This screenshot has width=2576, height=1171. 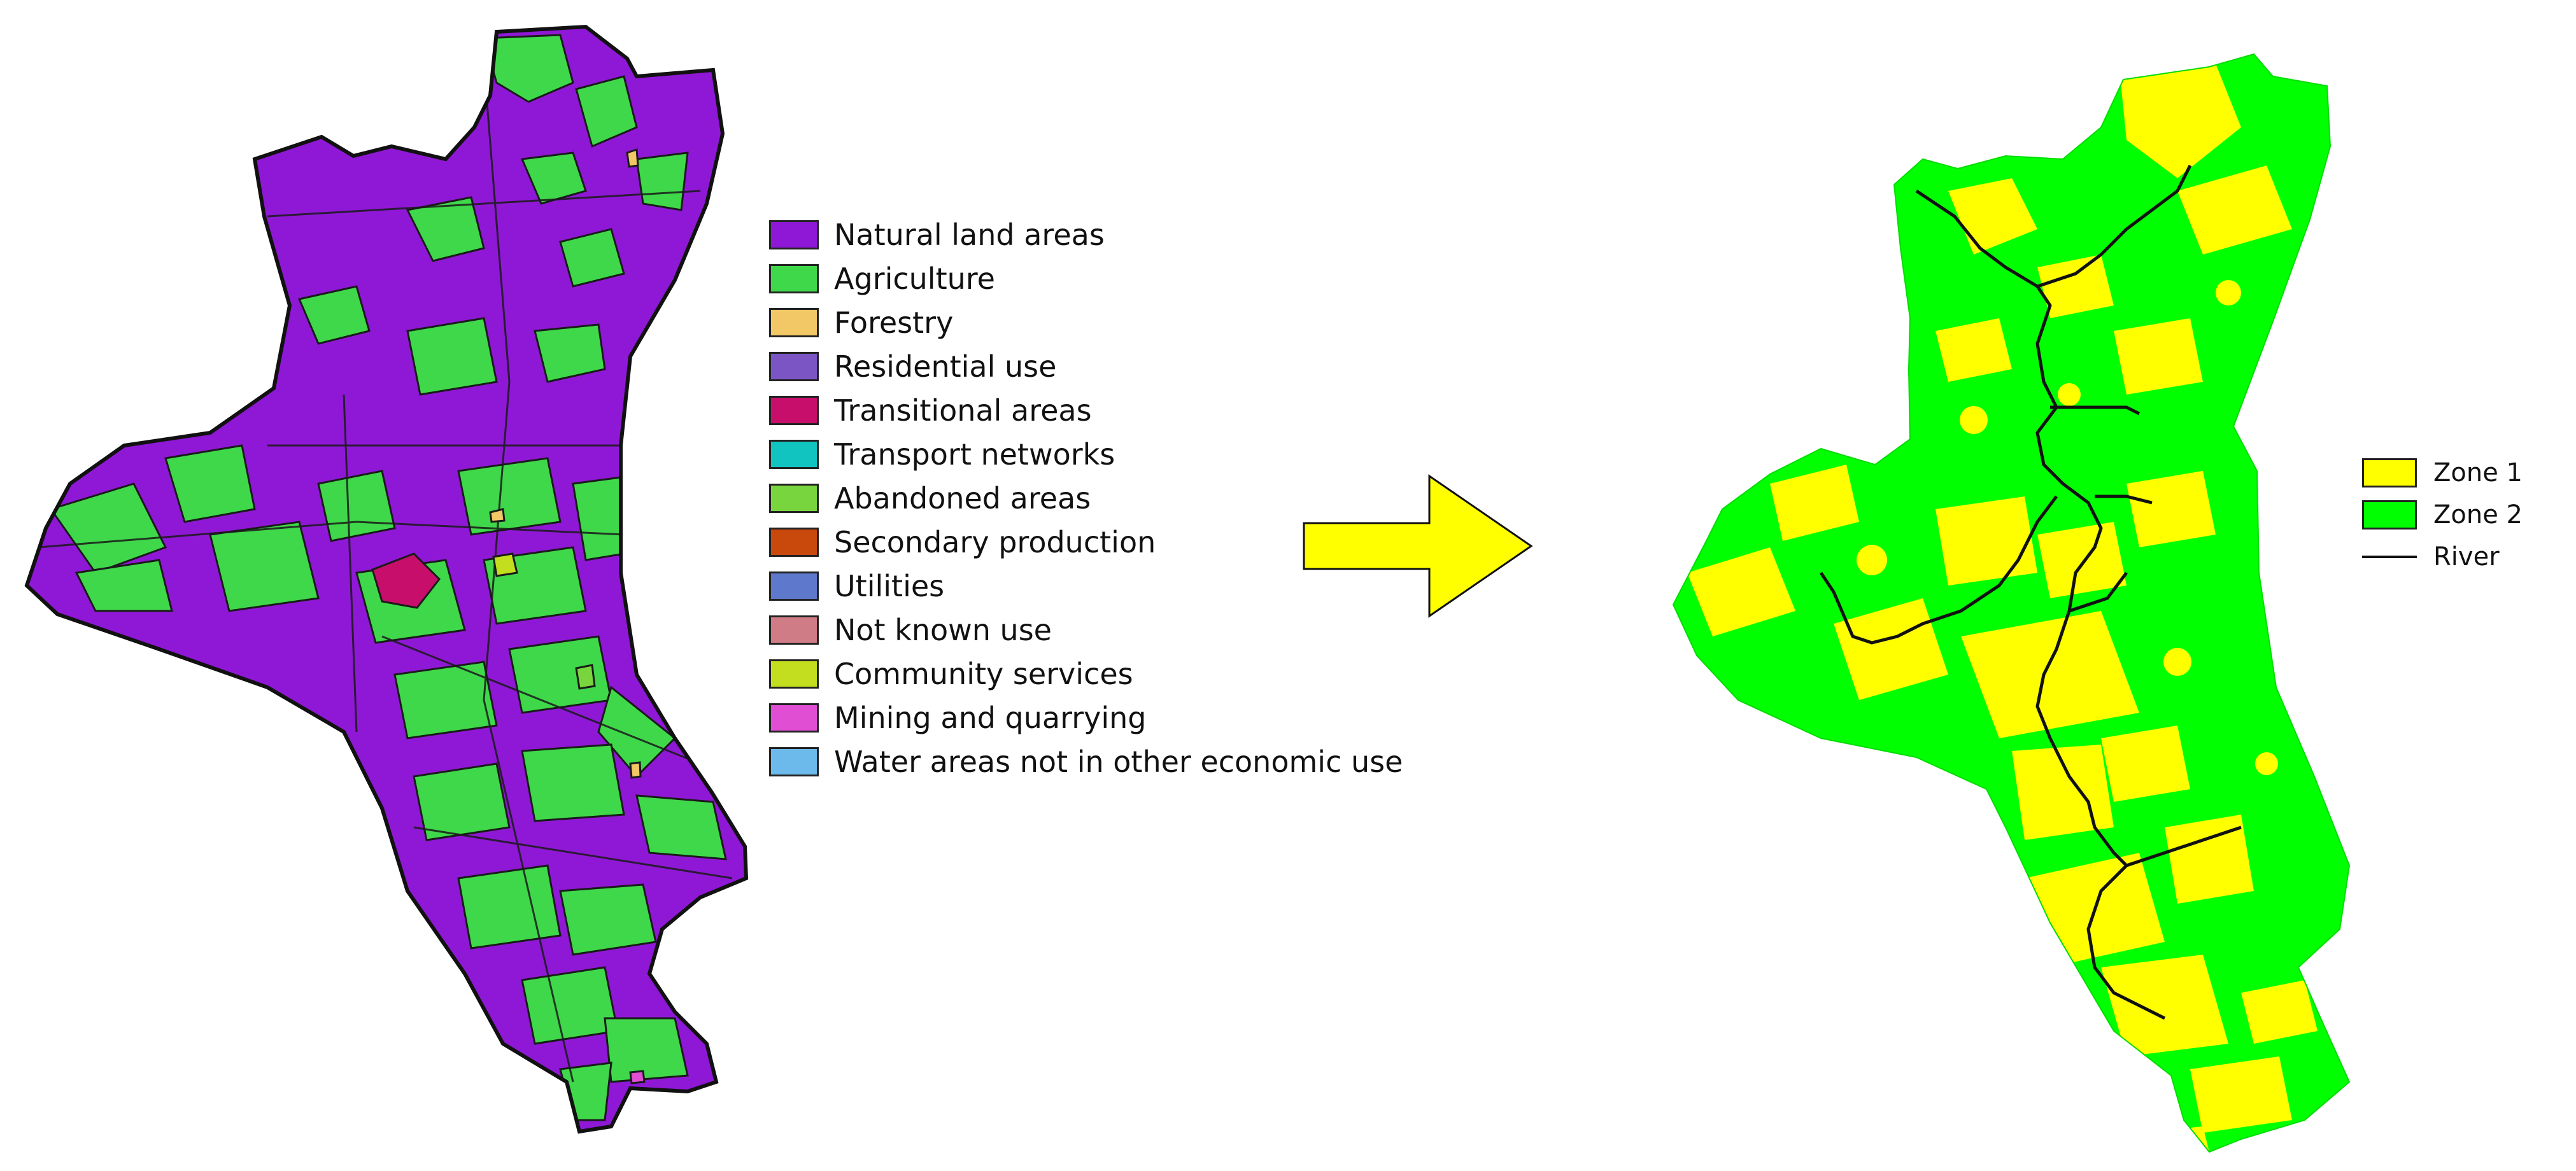 I want to click on legend-item: Mining and quarrying, so click(x=957, y=718).